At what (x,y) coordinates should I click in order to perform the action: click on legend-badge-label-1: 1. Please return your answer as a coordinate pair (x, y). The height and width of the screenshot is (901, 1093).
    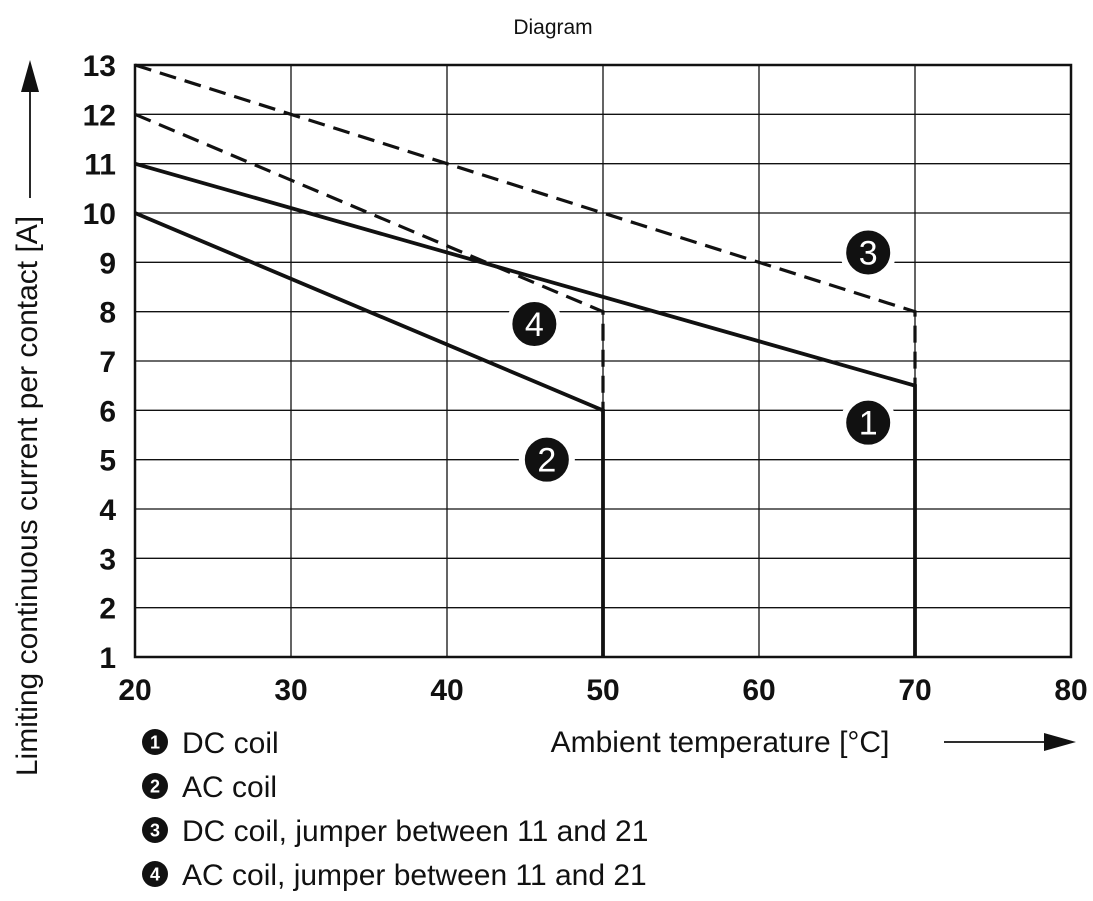
    Looking at the image, I should click on (155, 743).